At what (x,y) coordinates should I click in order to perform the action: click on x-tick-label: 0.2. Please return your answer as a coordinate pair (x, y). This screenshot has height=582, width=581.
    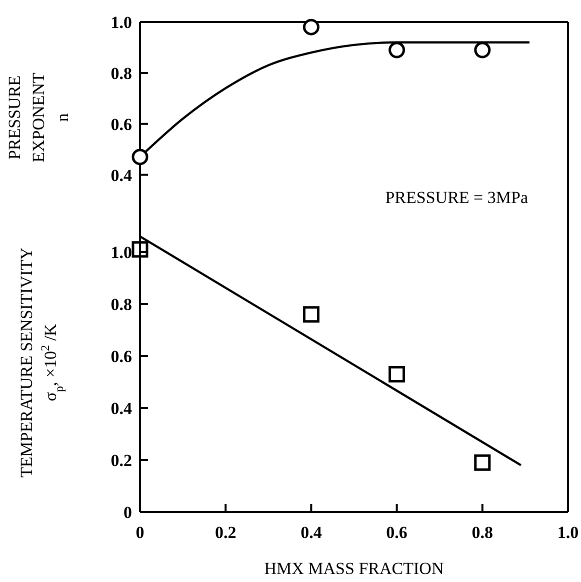
    Looking at the image, I should click on (225, 532).